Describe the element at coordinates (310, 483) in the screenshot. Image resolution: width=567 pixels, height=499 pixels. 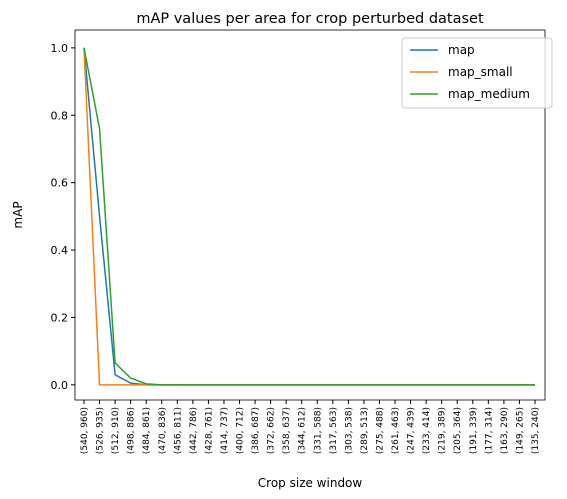
I see `x-axis-label: Crop size window` at that location.